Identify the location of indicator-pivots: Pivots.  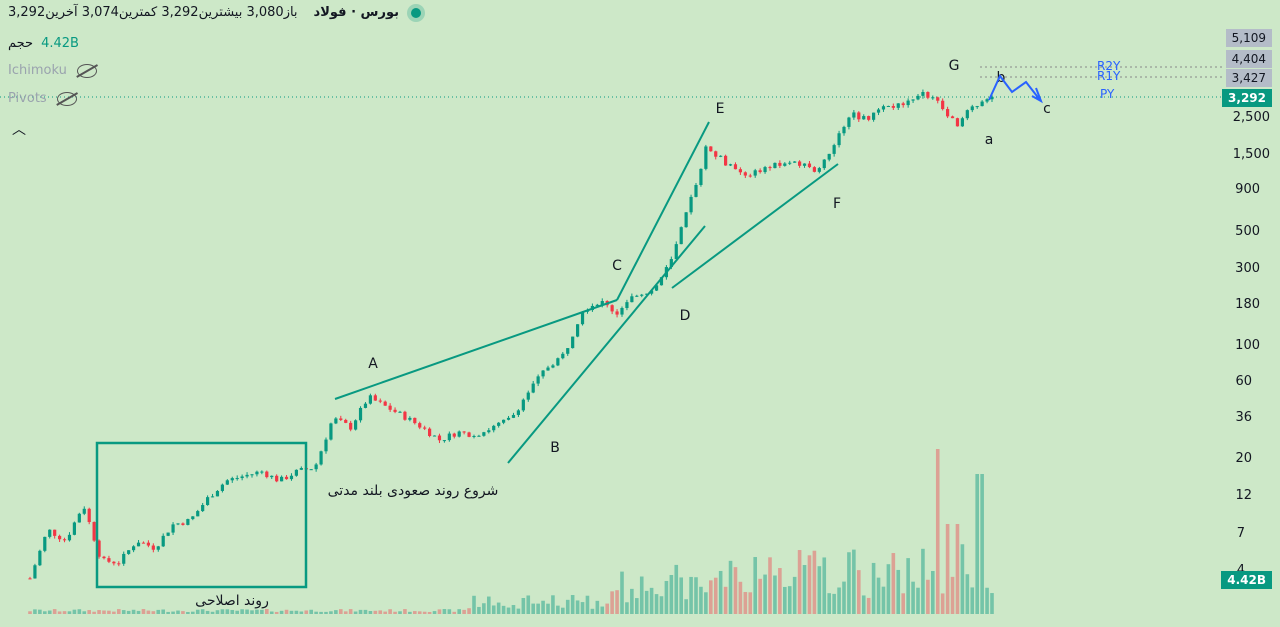
(42, 98).